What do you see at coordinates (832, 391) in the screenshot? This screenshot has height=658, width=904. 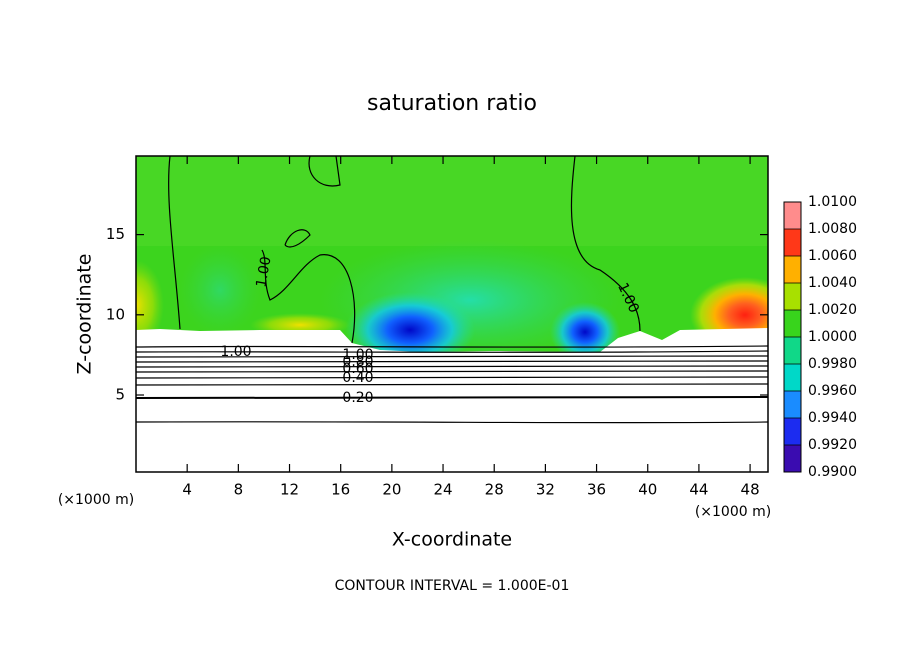 I see `colorbar-tick-label: 0.9960` at bounding box center [832, 391].